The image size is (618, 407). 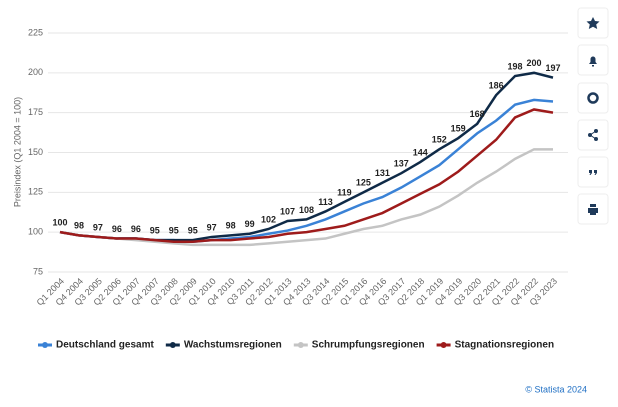 What do you see at coordinates (105, 345) in the screenshot?
I see `legend-label: Deutschland gesamt` at bounding box center [105, 345].